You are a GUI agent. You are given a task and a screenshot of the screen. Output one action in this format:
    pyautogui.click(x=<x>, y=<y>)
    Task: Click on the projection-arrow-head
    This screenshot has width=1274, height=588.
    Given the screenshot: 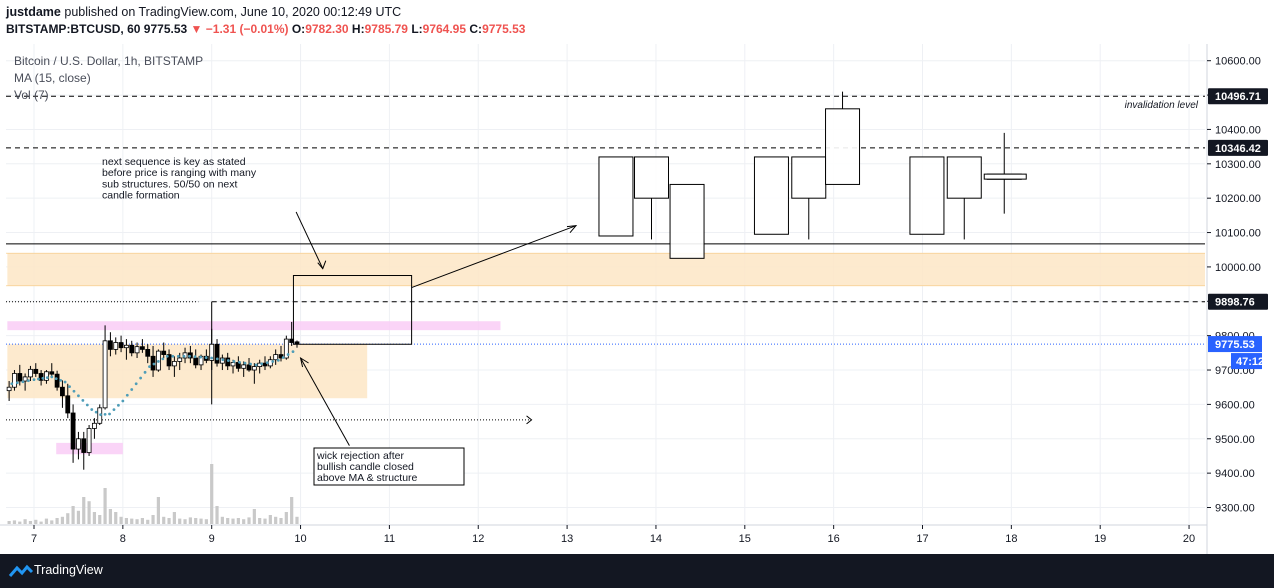 What is the action you would take?
    pyautogui.click(x=572, y=229)
    